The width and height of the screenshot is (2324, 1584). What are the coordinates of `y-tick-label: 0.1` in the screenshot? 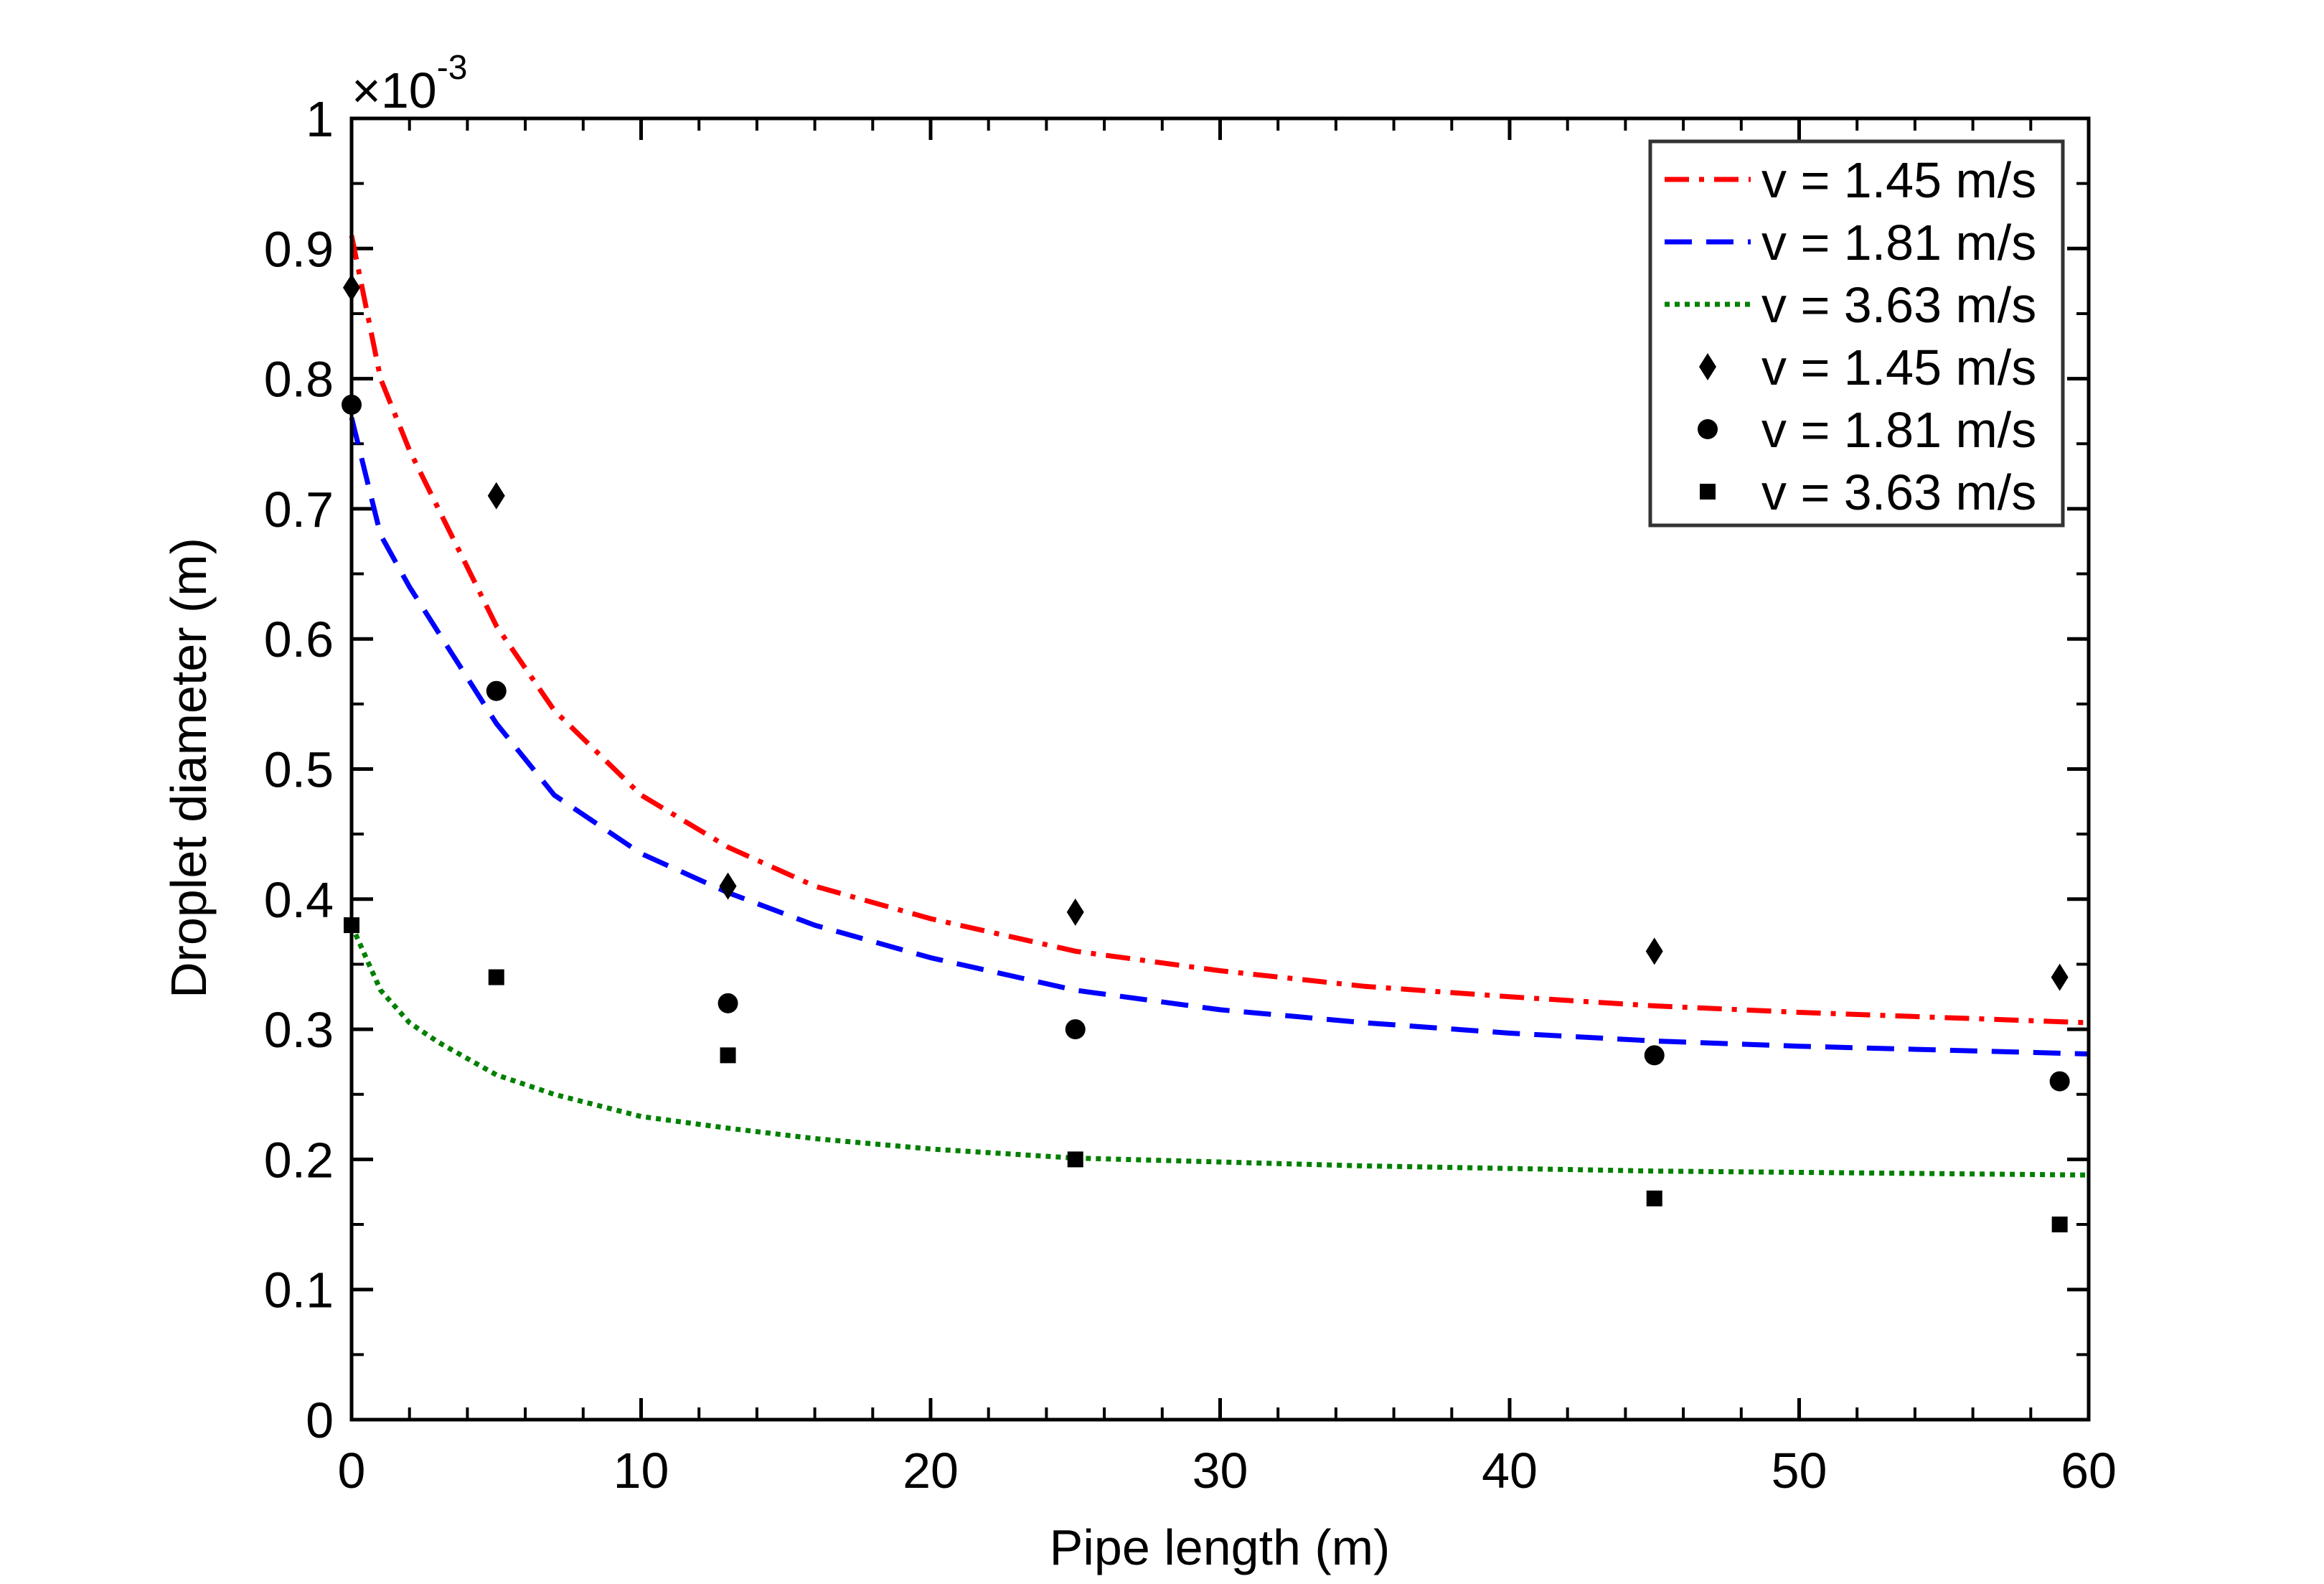 It's located at (299, 1290).